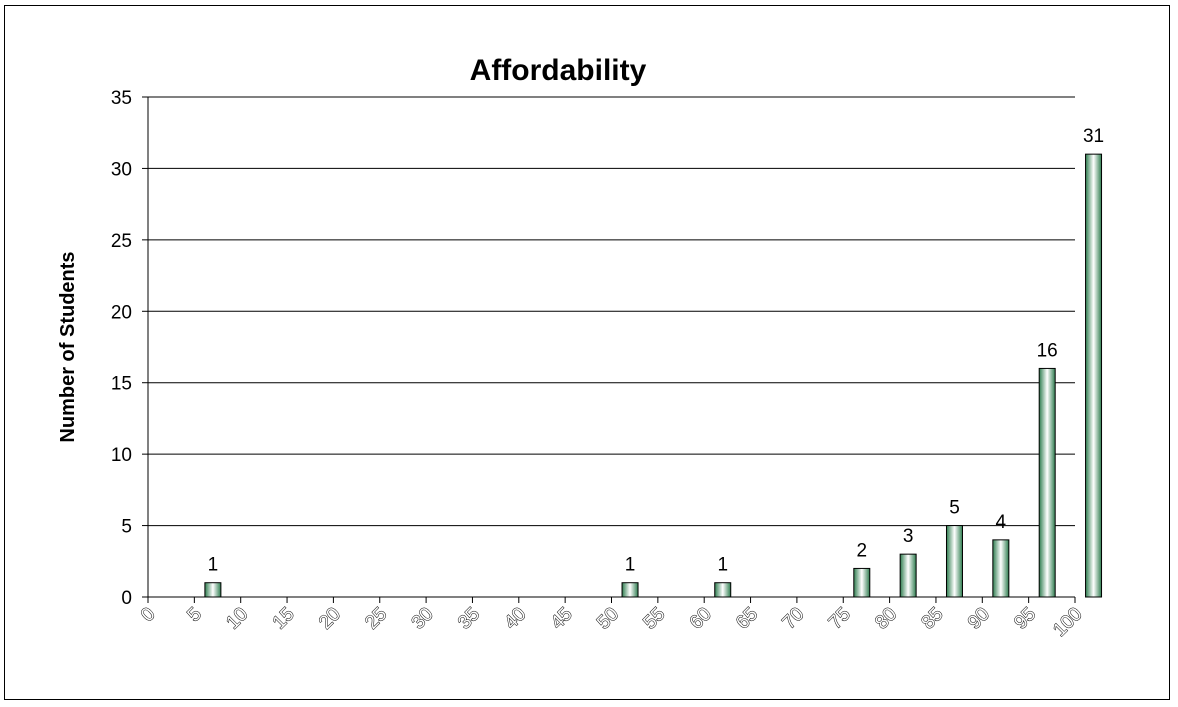 This screenshot has width=1178, height=707. What do you see at coordinates (954, 508) in the screenshot?
I see `bar-value-label: 5` at bounding box center [954, 508].